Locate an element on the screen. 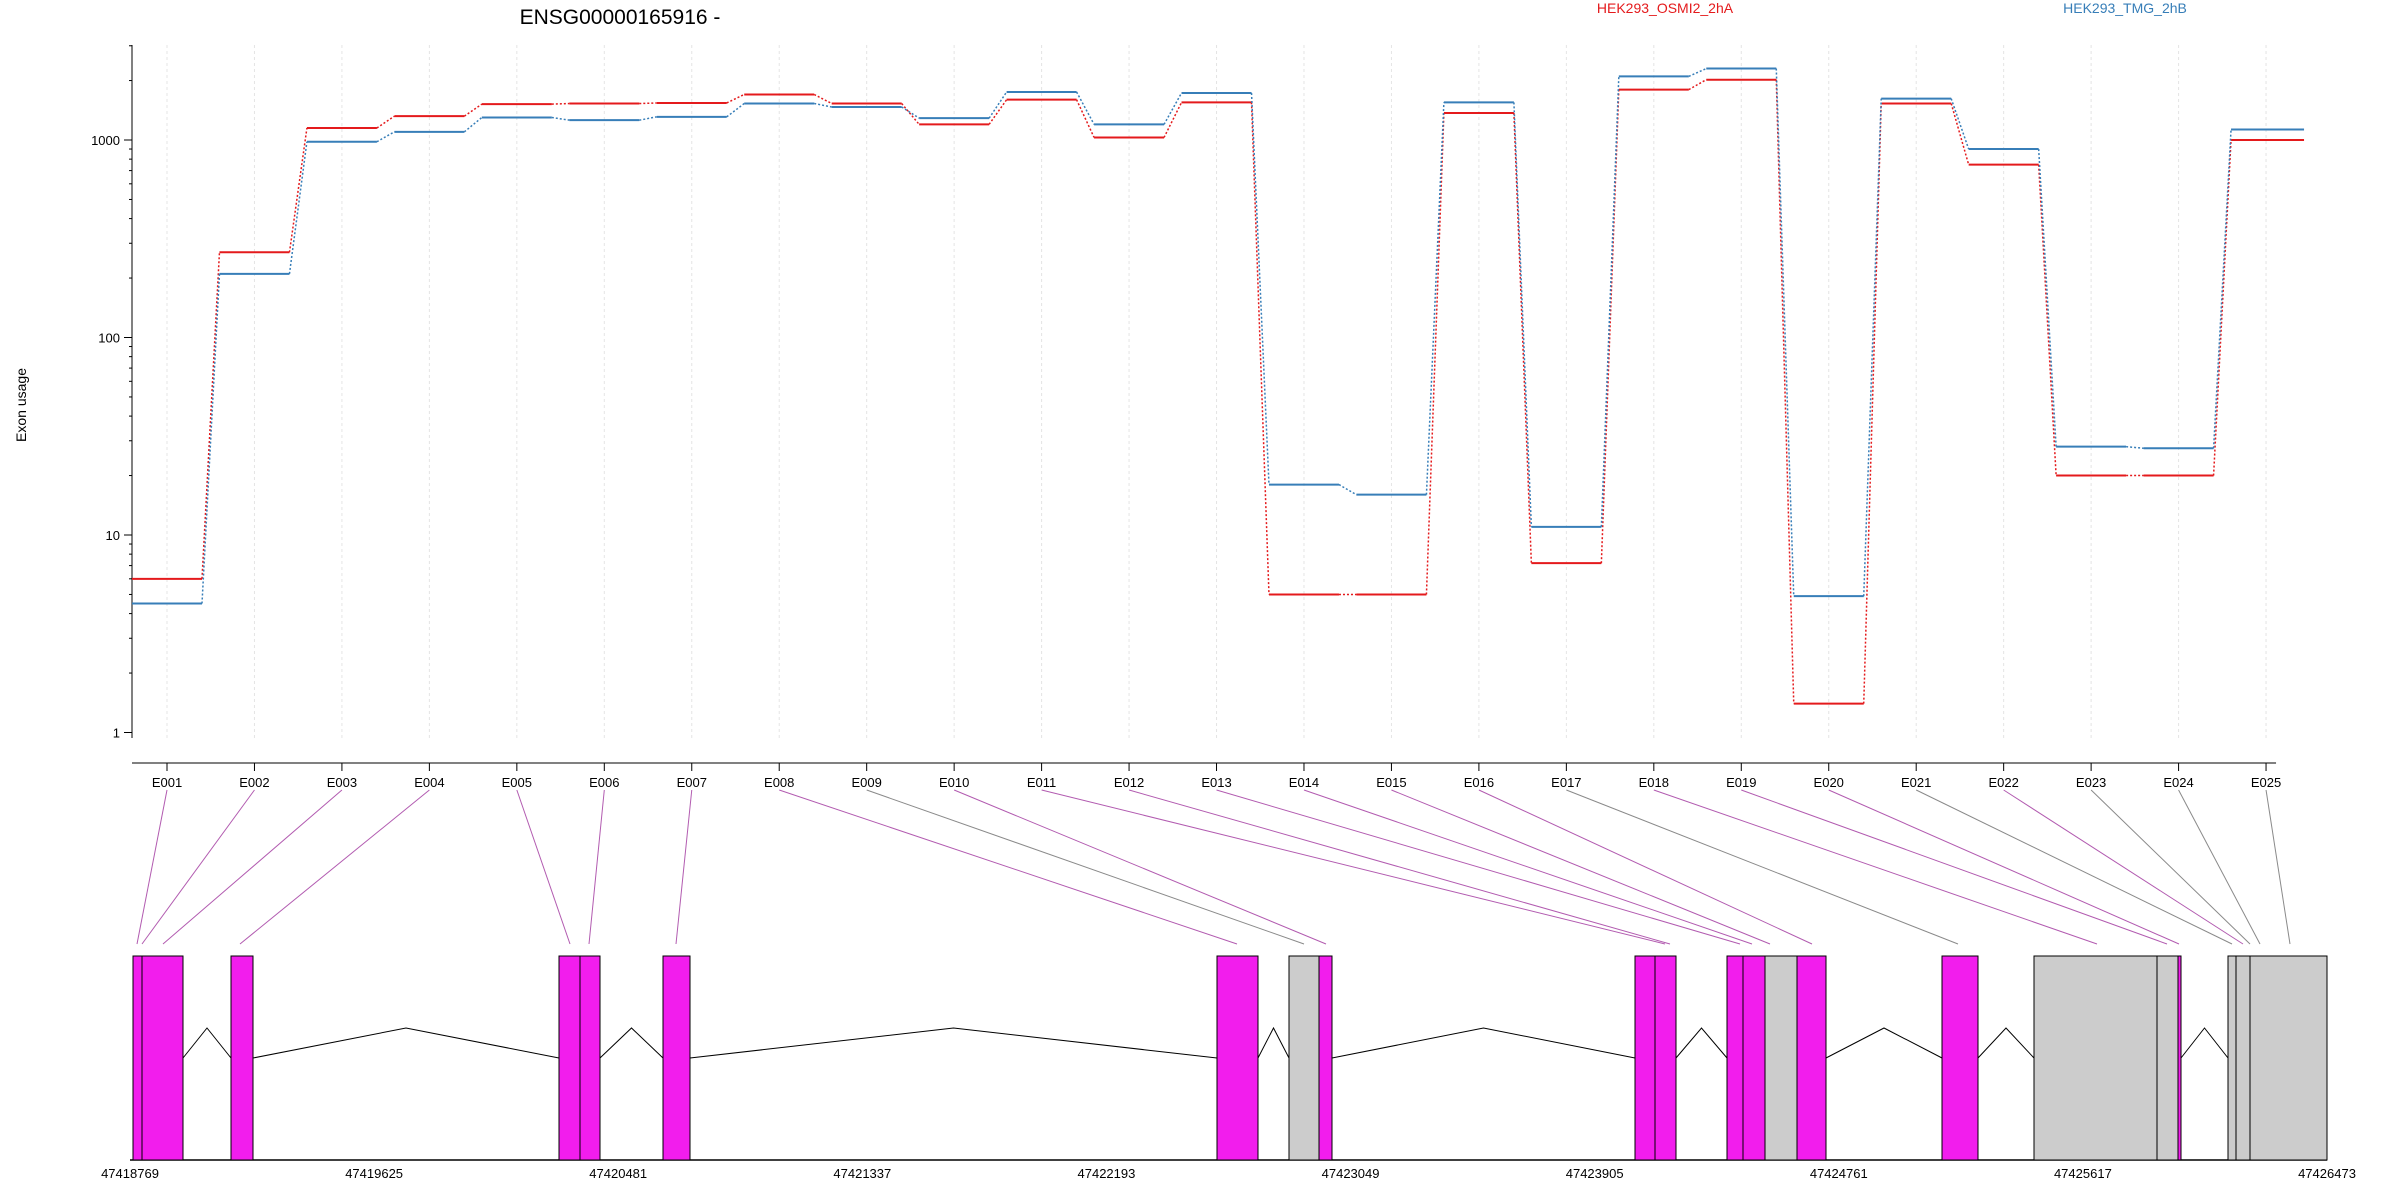 Image resolution: width=2400 pixels, height=1200 pixels. x-tick-label: E020 is located at coordinates (1829, 782).